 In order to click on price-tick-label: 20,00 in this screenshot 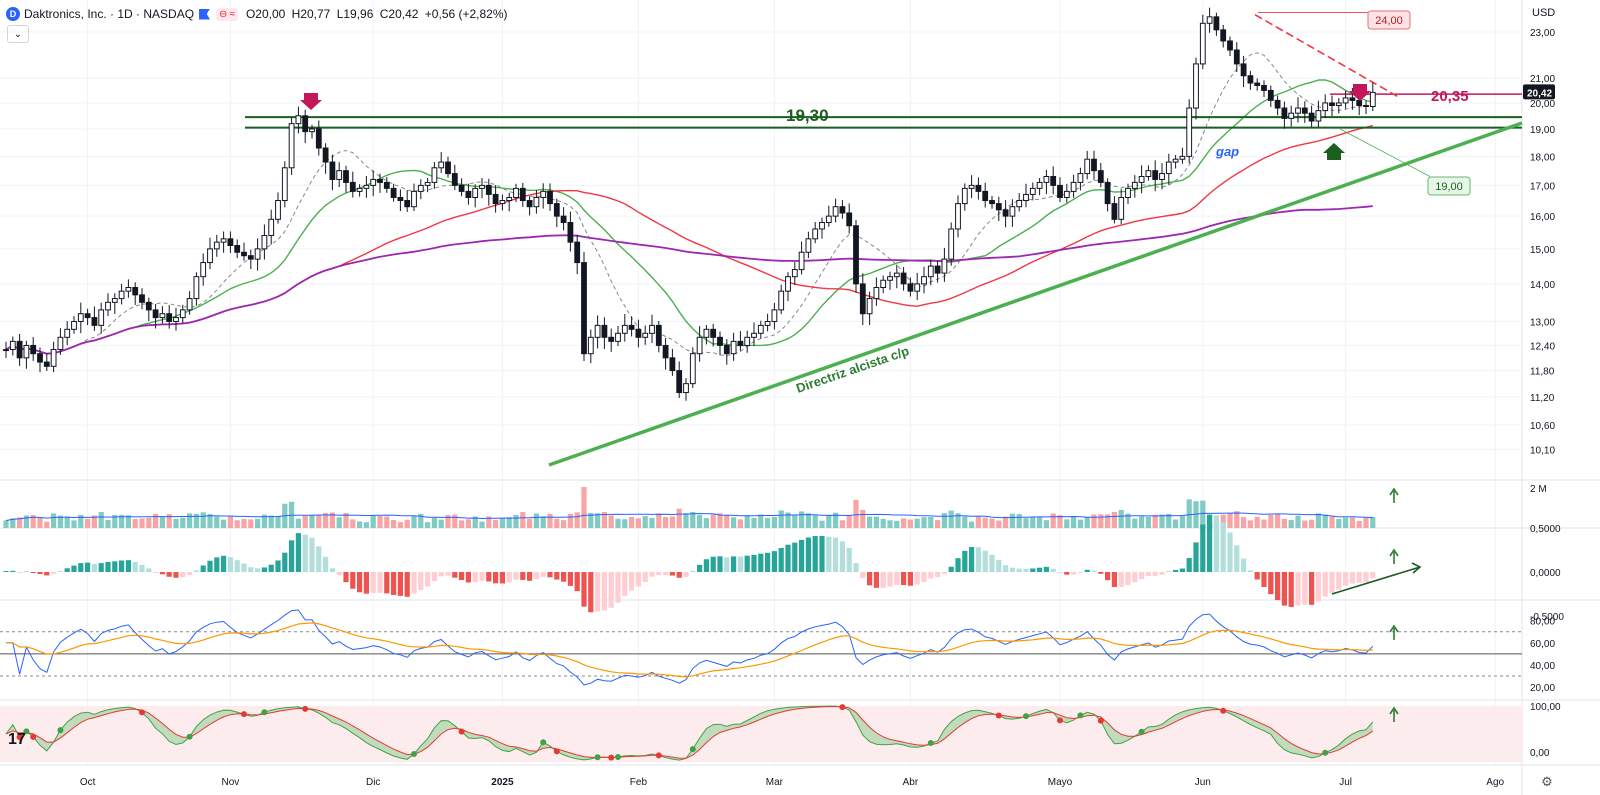, I will do `click(1542, 104)`.